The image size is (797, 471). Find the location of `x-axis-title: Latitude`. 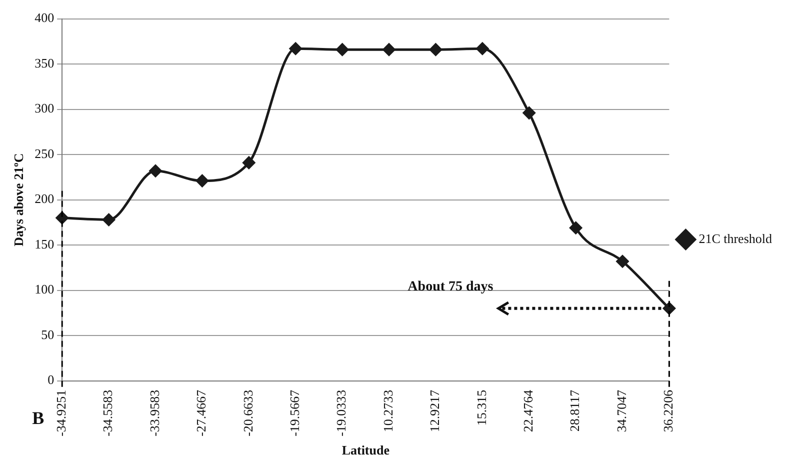

x-axis-title: Latitude is located at coordinates (366, 450).